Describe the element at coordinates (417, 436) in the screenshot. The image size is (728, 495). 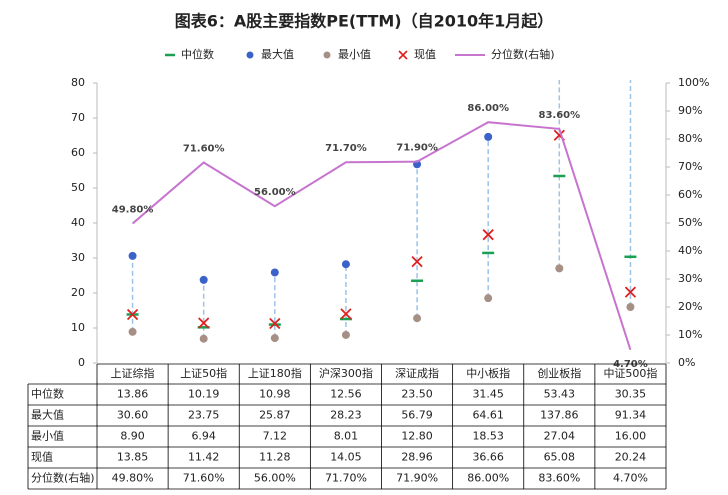
I see `table-cell: 12.80` at that location.